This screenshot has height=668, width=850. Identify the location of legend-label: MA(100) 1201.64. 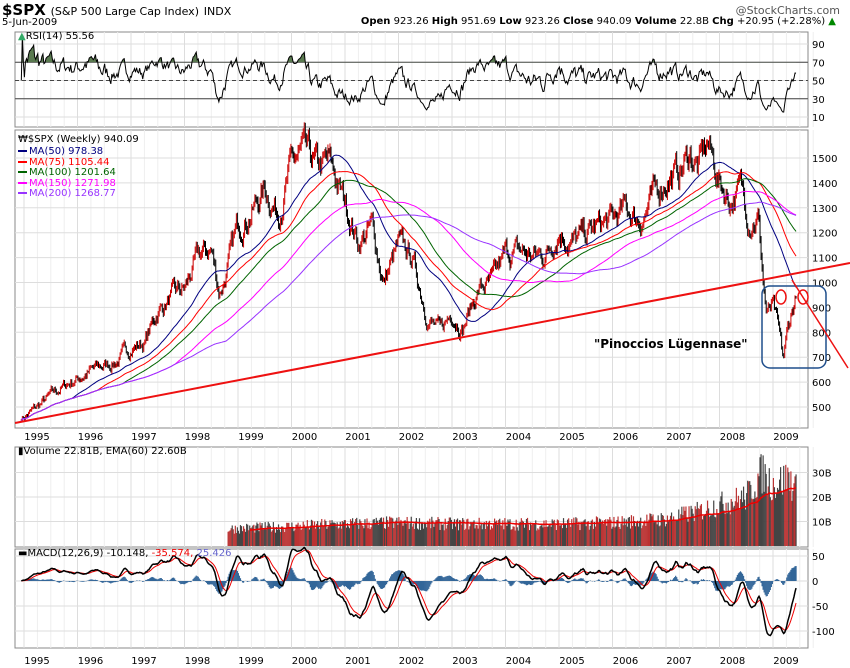
(72, 172).